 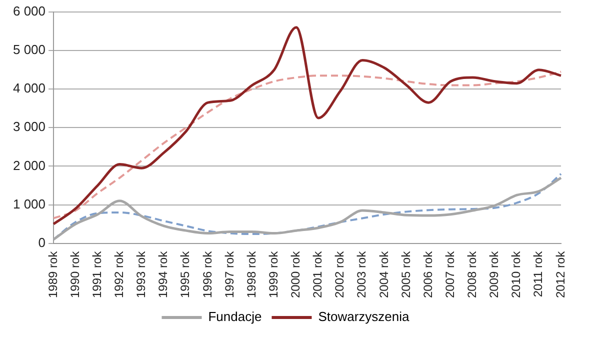 What do you see at coordinates (295, 274) in the screenshot?
I see `x-tick-label: 2000 rok` at bounding box center [295, 274].